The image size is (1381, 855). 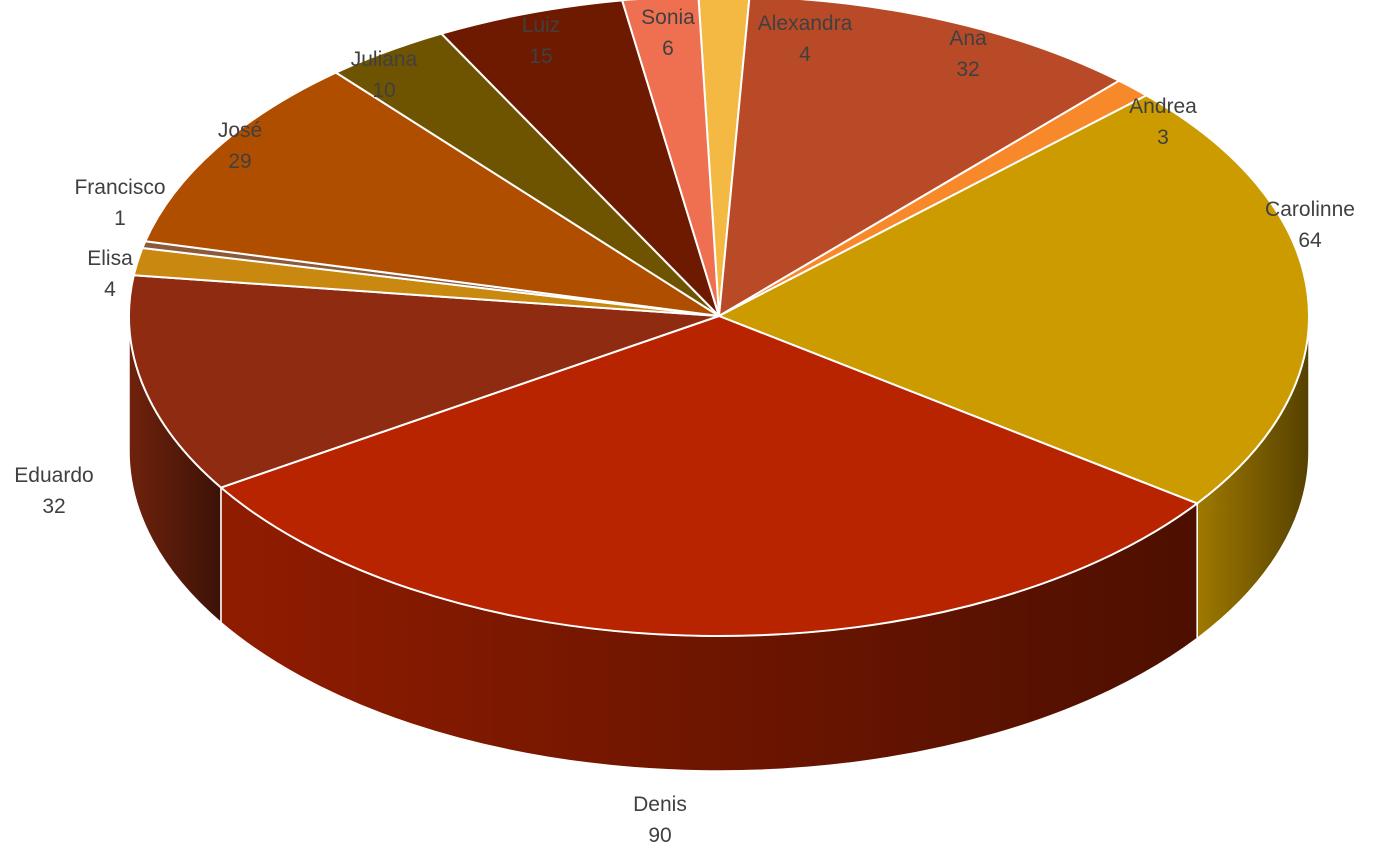 I want to click on data-label-category: Elisa, so click(x=110, y=258).